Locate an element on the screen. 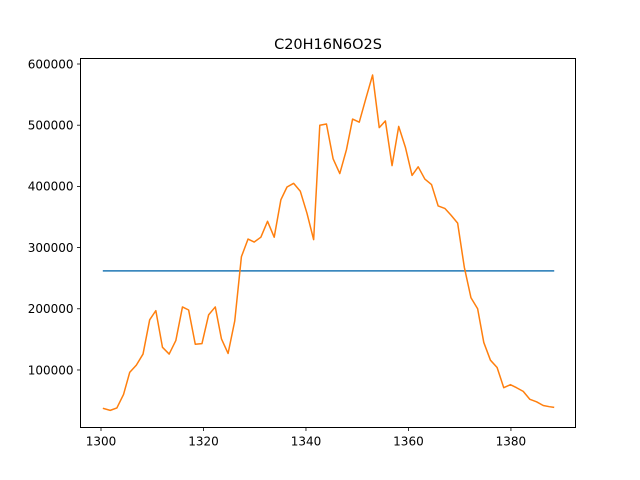 This screenshot has width=640, height=480. y-tick-label: 300000 is located at coordinates (51, 248).